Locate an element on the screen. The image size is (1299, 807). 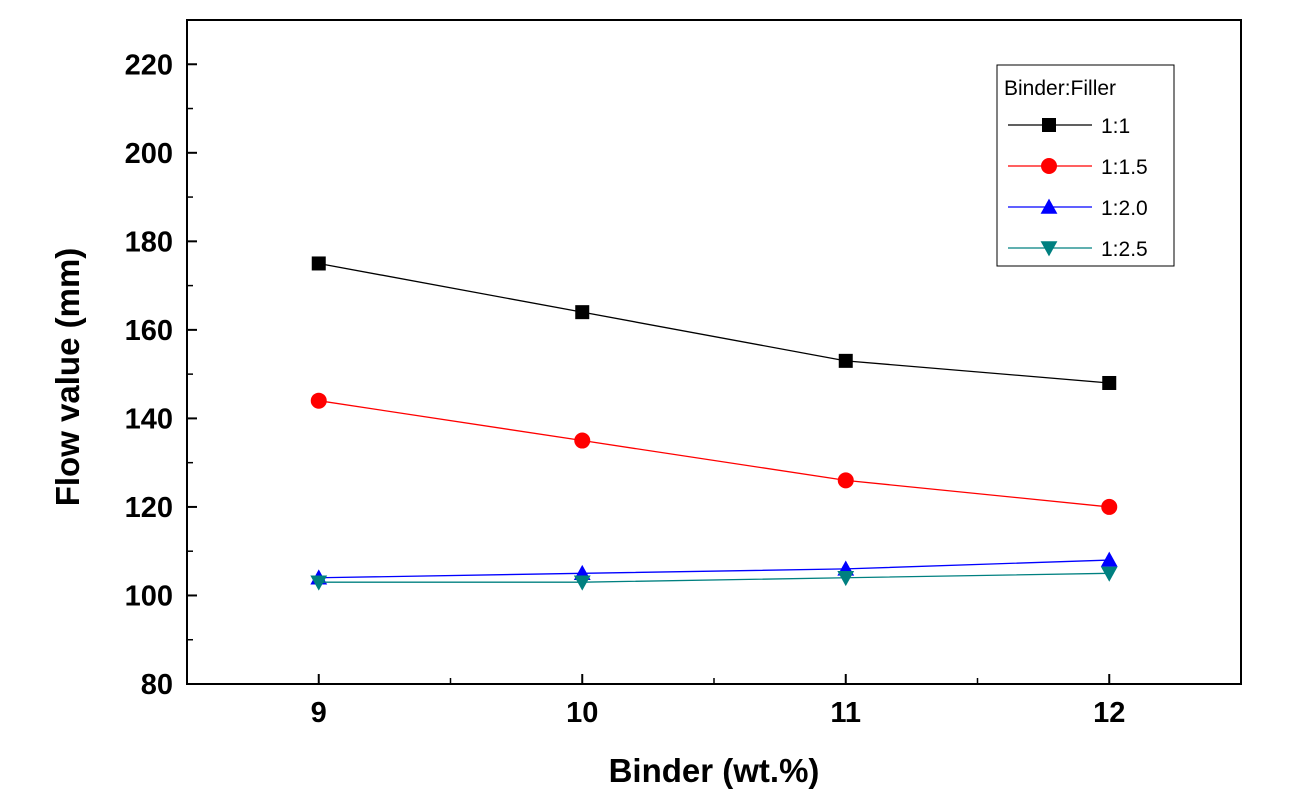
x-axis-title: Binder (wt.%) is located at coordinates (714, 770).